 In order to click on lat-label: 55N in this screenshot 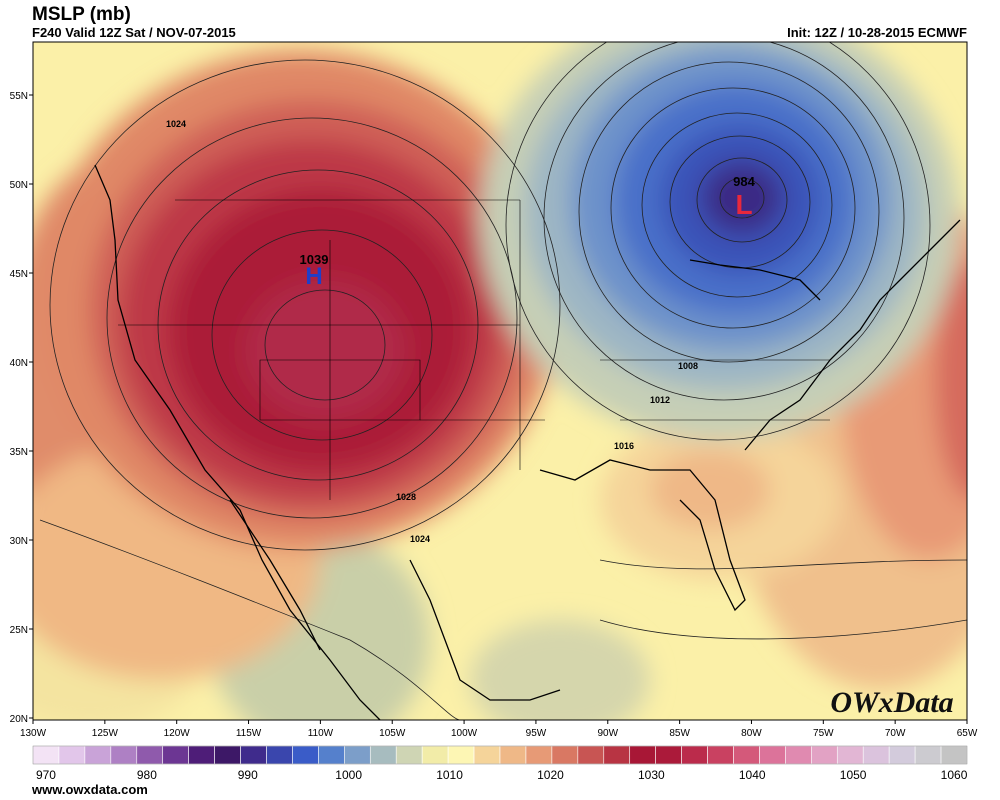, I will do `click(19, 96)`.